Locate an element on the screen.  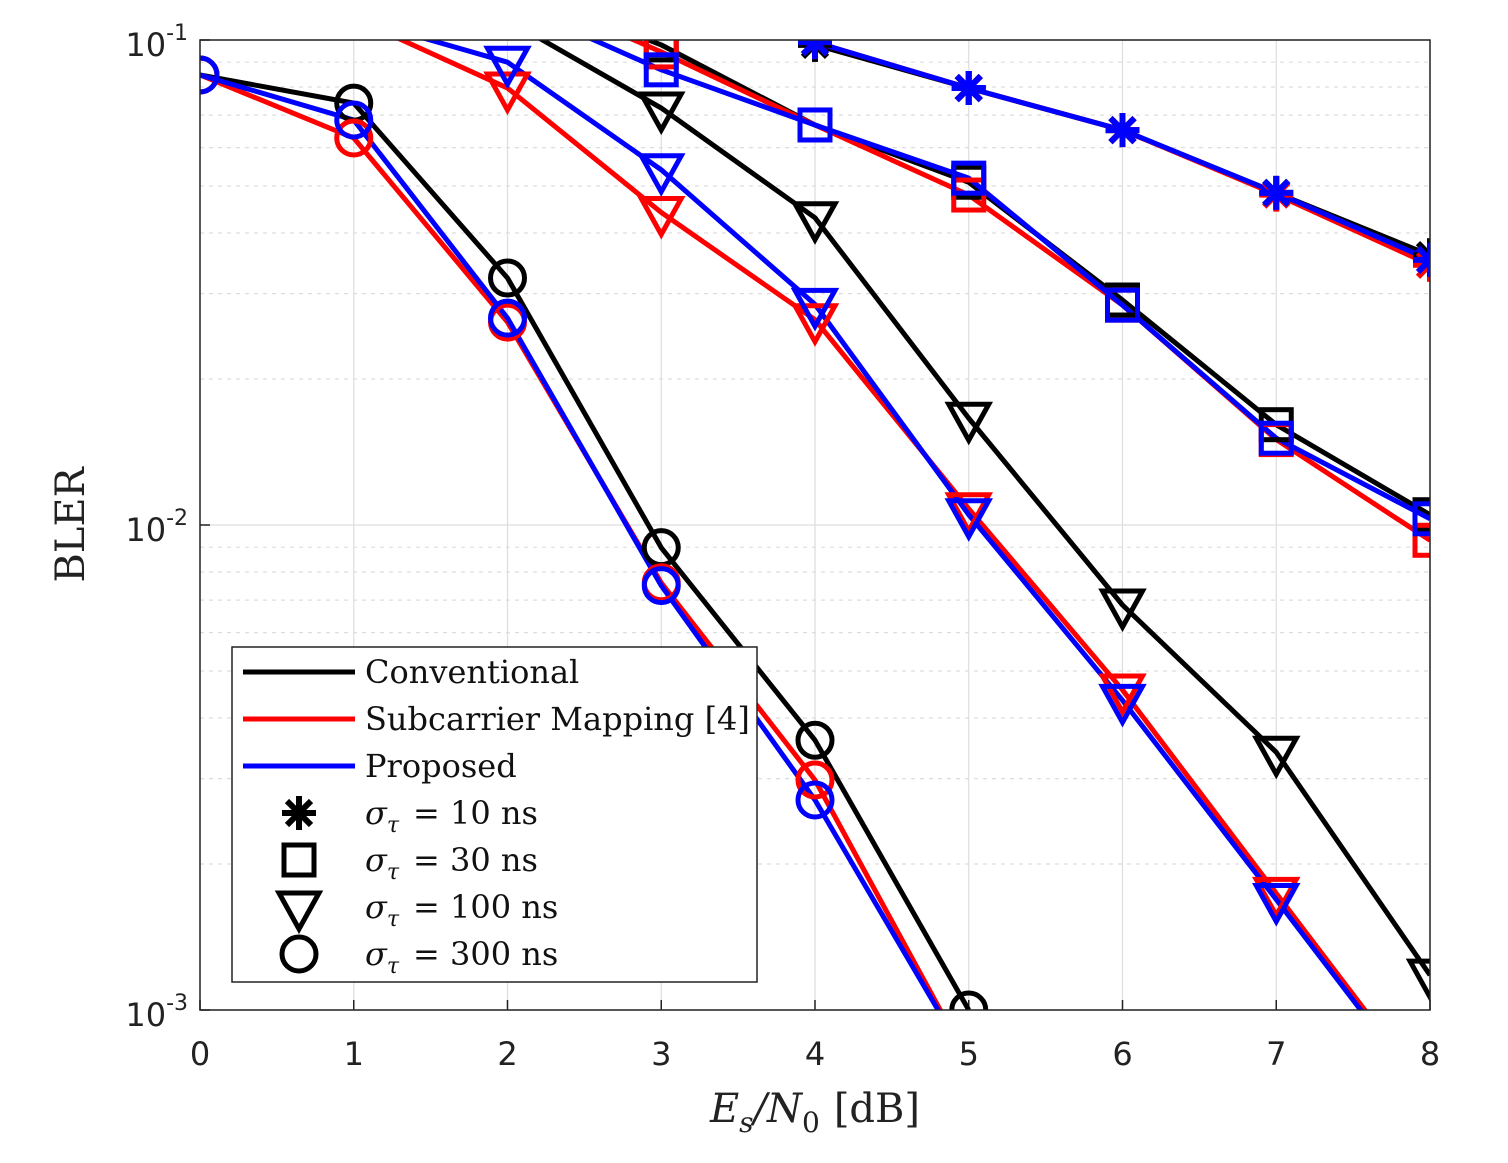
y-tick-label: 10⁻³ is located at coordinates (156, 1012).